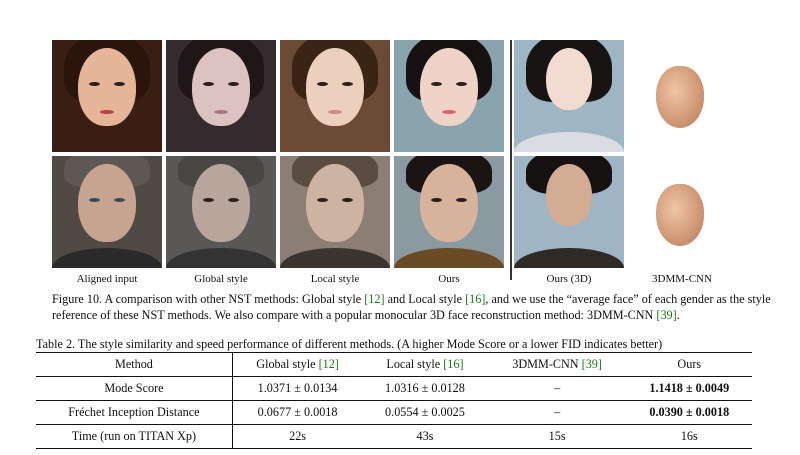 This screenshot has width=800, height=455. What do you see at coordinates (413, 364) in the screenshot?
I see `header-local-style-label: Local style` at bounding box center [413, 364].